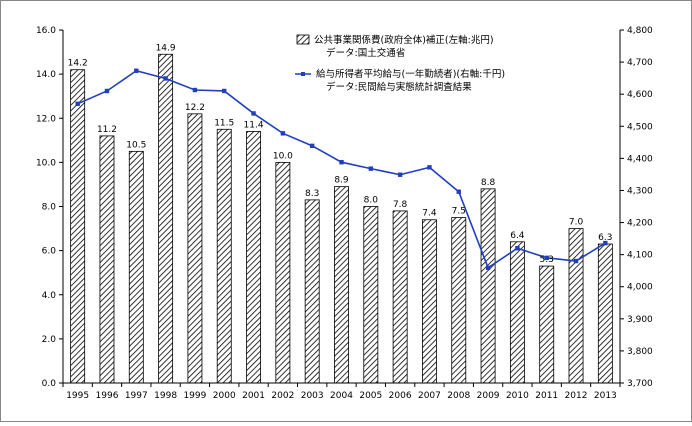 The image size is (692, 426). What do you see at coordinates (224, 123) in the screenshot?
I see `bar-label-2000: 11.5` at bounding box center [224, 123].